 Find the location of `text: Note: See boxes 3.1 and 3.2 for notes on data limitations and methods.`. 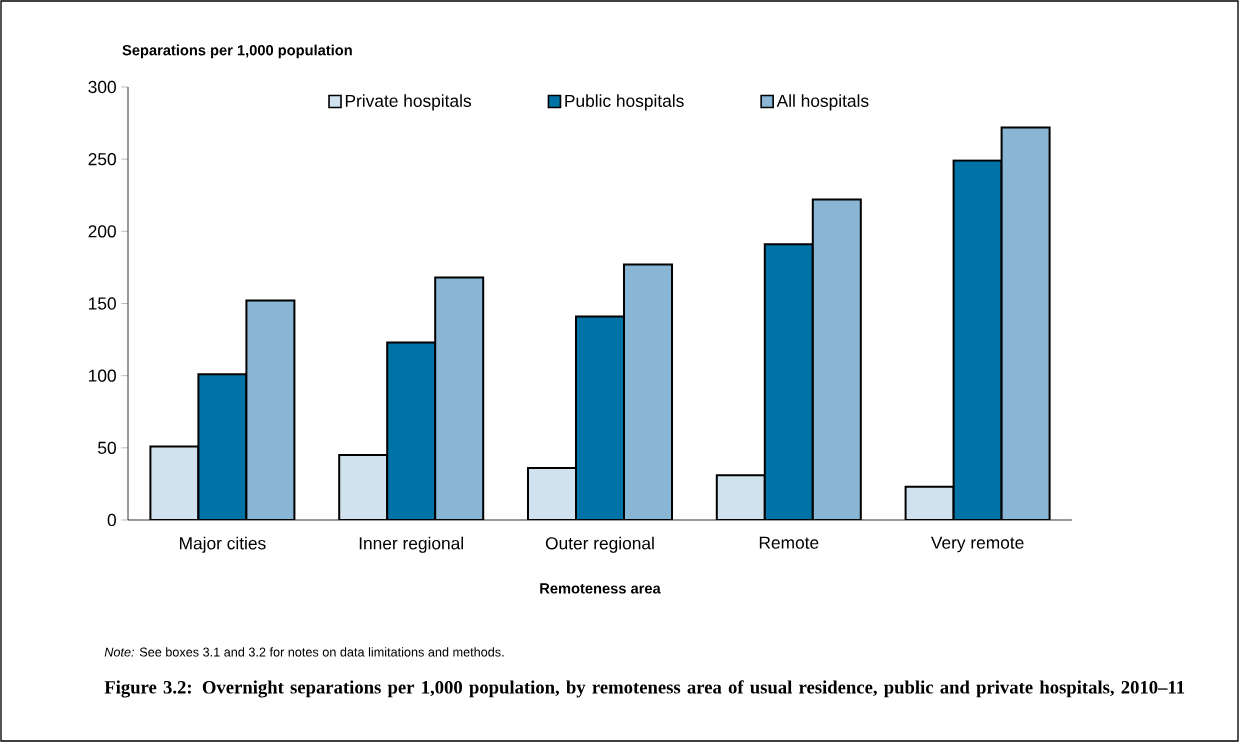

text: Note: See boxes 3.1 and 3.2 for notes on data limitations and methods. is located at coordinates (304, 652).